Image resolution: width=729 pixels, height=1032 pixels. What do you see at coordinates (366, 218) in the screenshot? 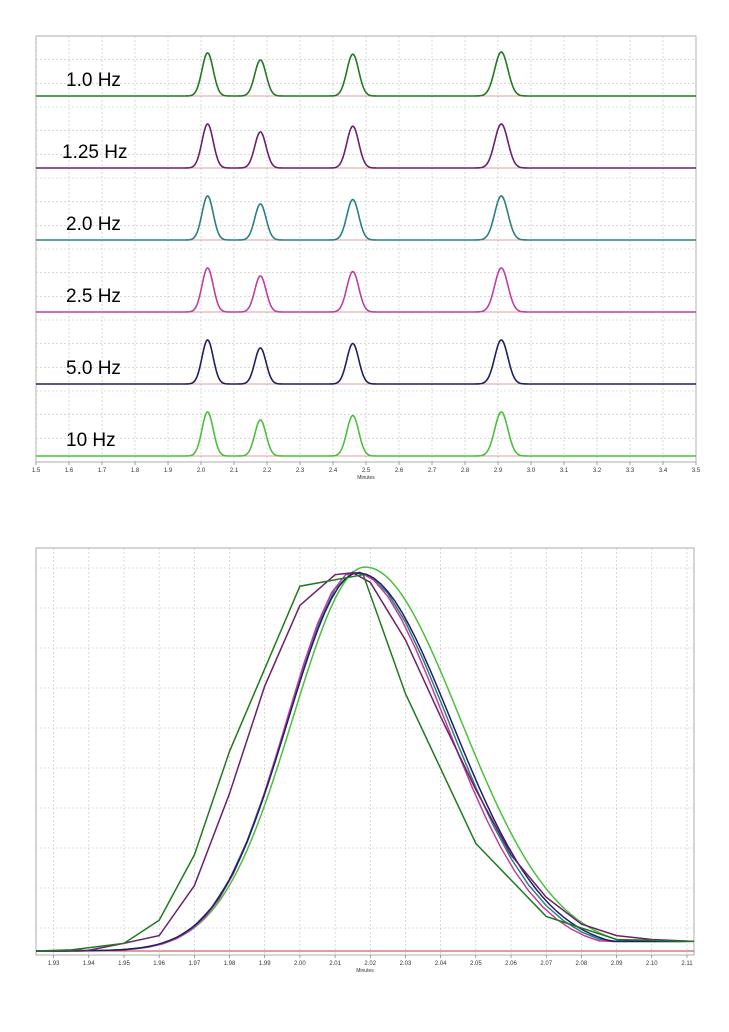
I see `trace-2-0-hz` at bounding box center [366, 218].